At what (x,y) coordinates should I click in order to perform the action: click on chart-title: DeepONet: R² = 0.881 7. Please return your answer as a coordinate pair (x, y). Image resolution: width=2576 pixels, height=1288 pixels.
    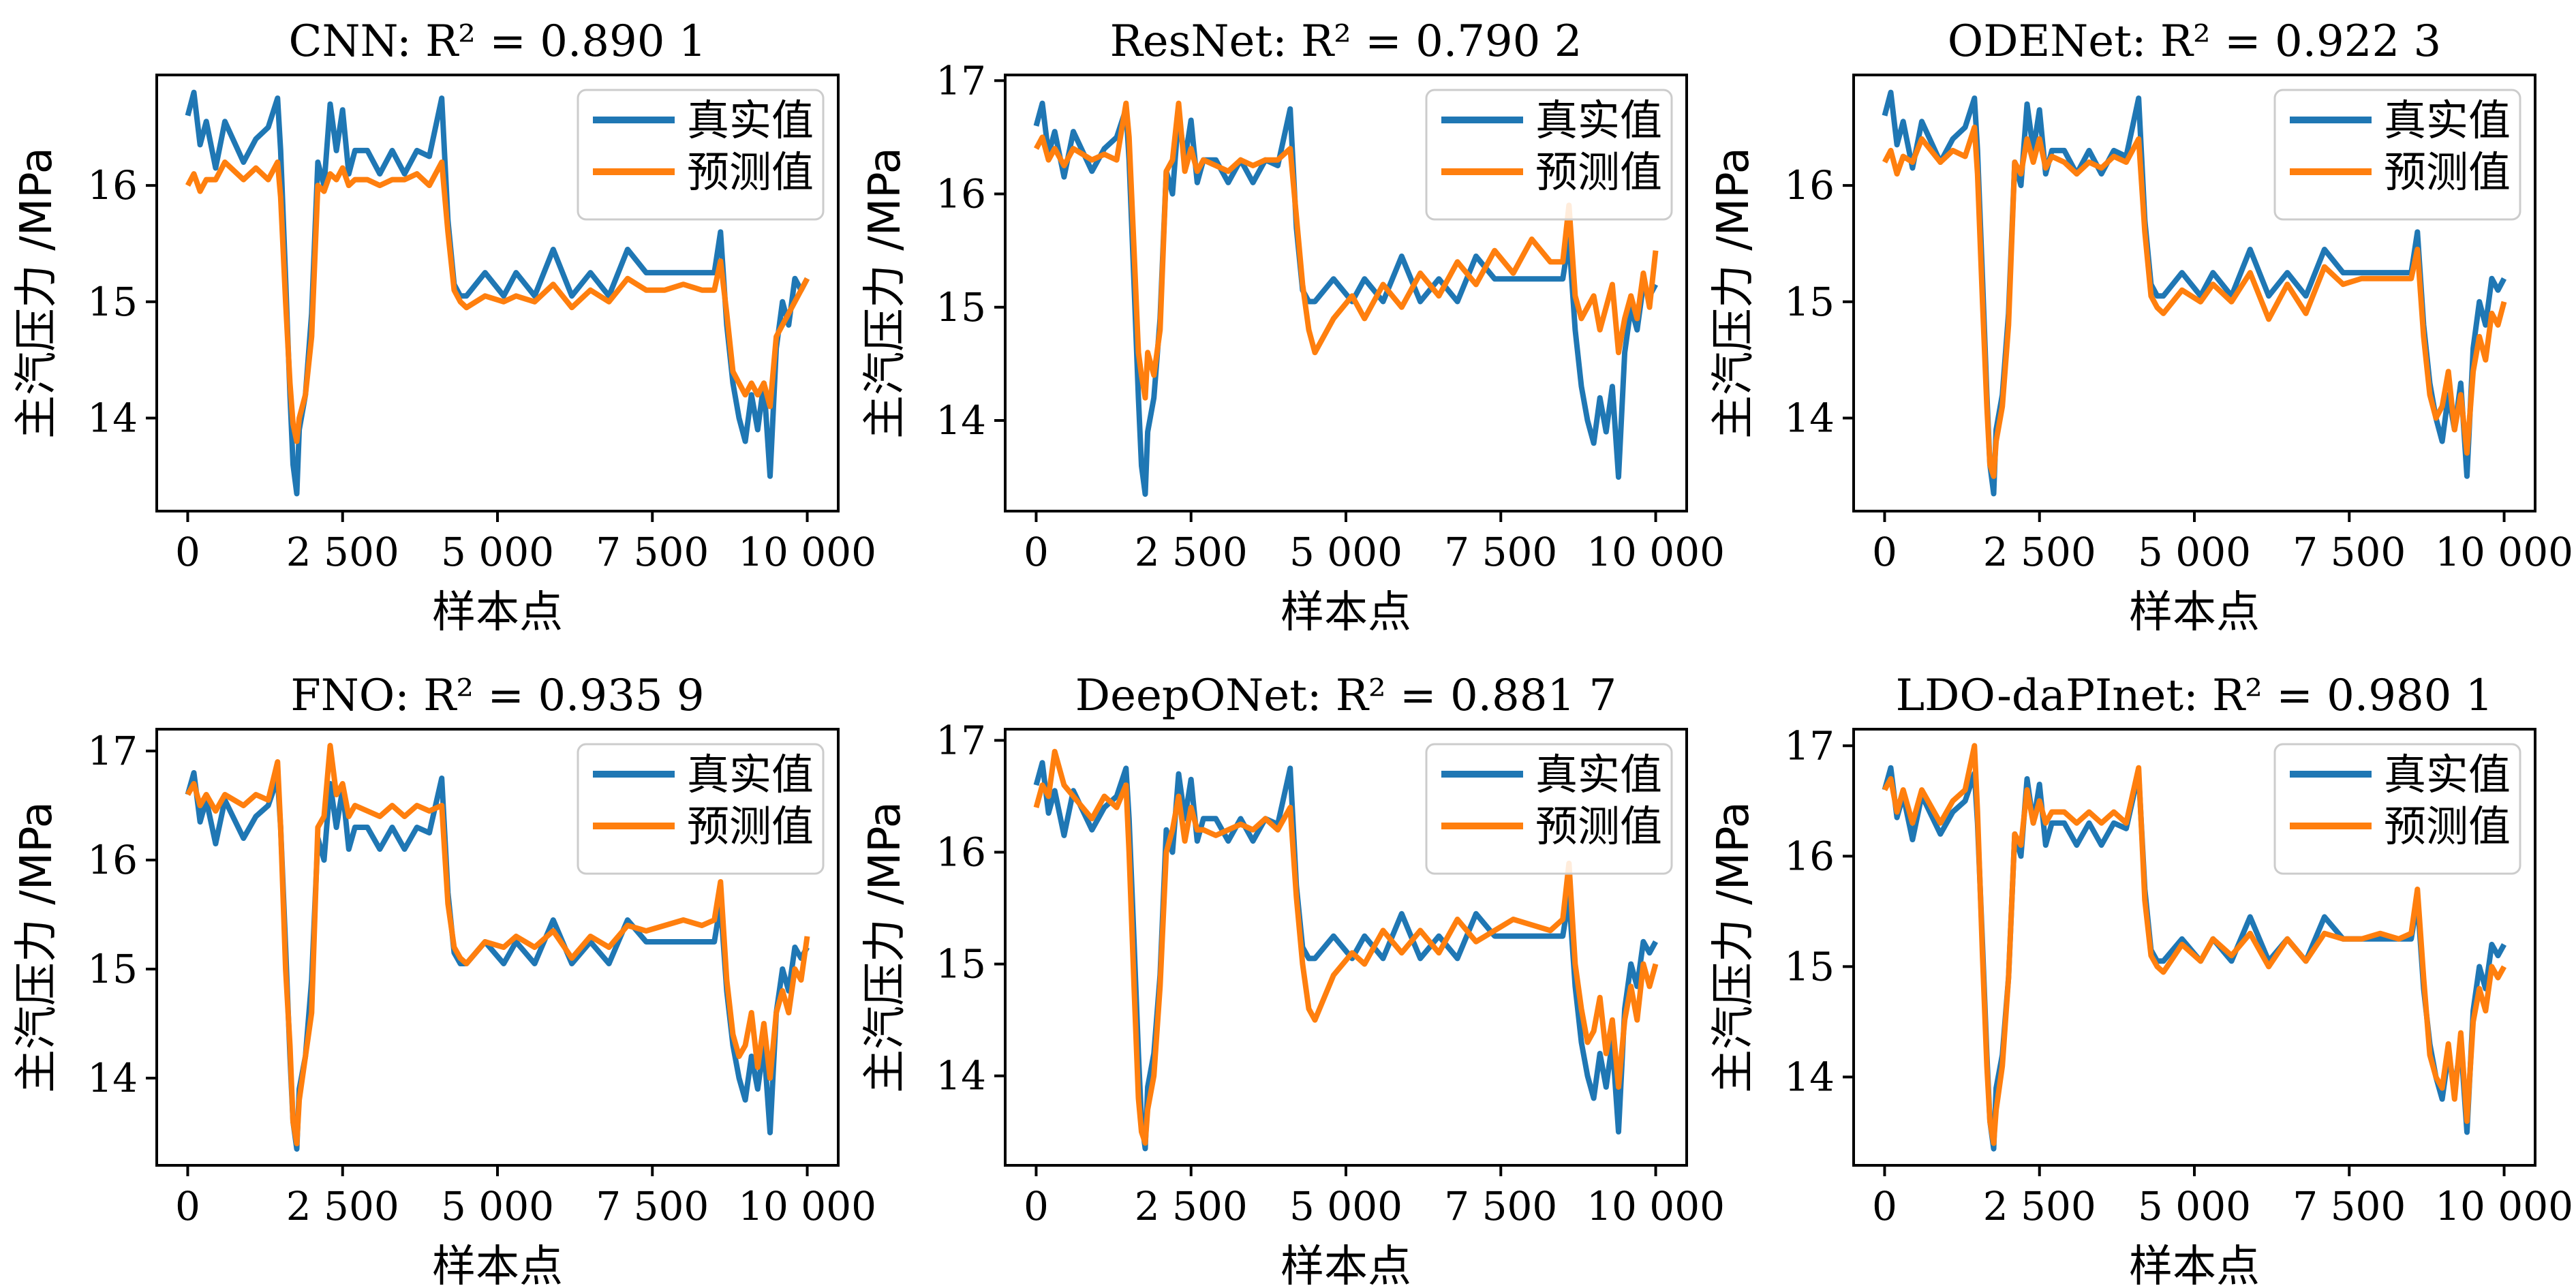
    Looking at the image, I should click on (1345, 696).